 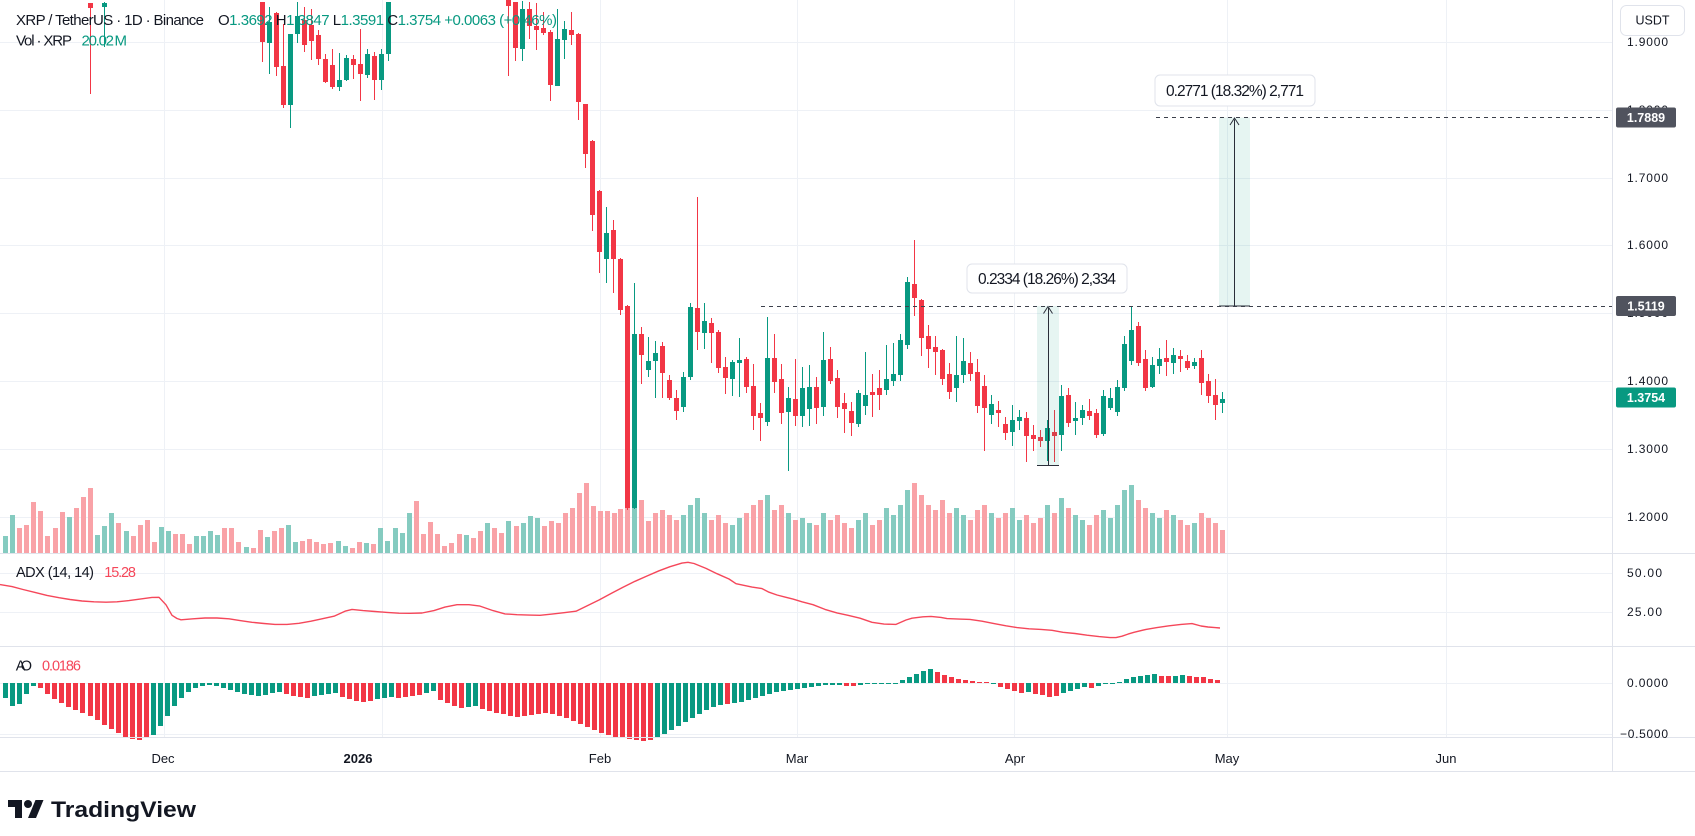 What do you see at coordinates (1015, 758) in the screenshot?
I see `svg-text: Apr` at bounding box center [1015, 758].